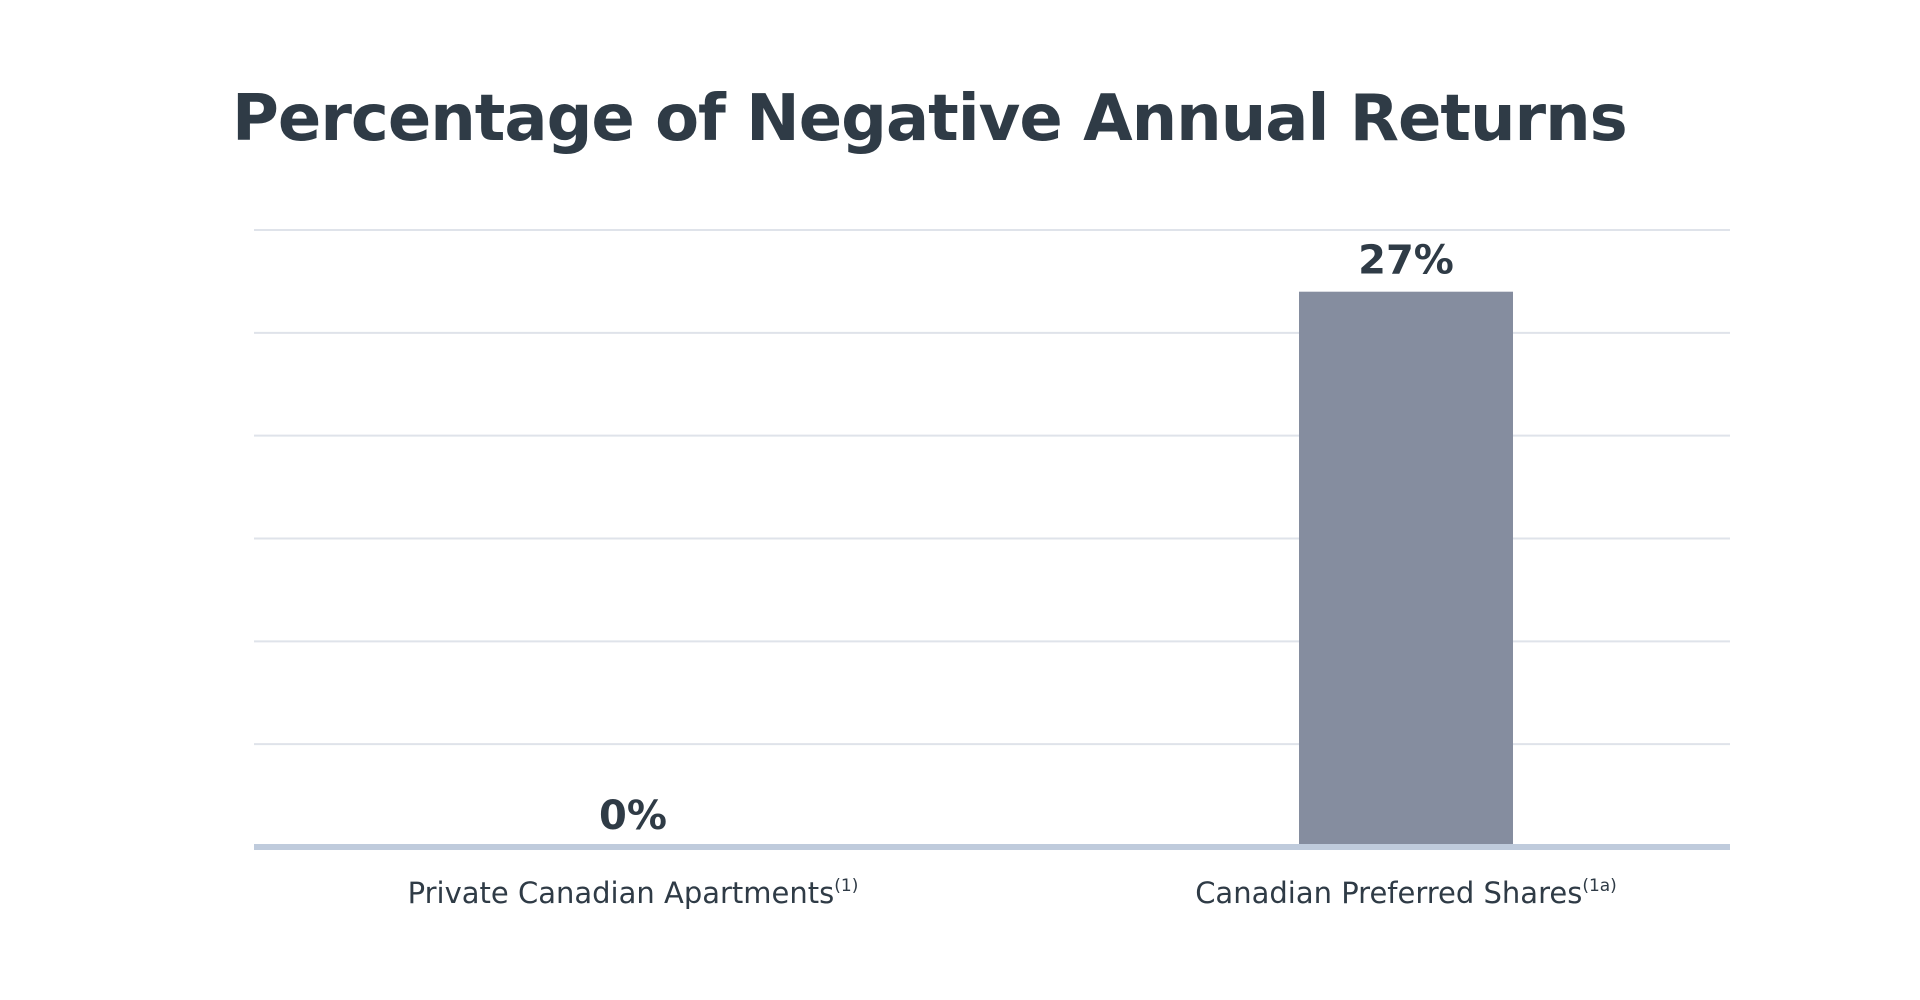 The width and height of the screenshot is (1920, 1000). I want to click on category-footnote: (1a), so click(1599, 886).